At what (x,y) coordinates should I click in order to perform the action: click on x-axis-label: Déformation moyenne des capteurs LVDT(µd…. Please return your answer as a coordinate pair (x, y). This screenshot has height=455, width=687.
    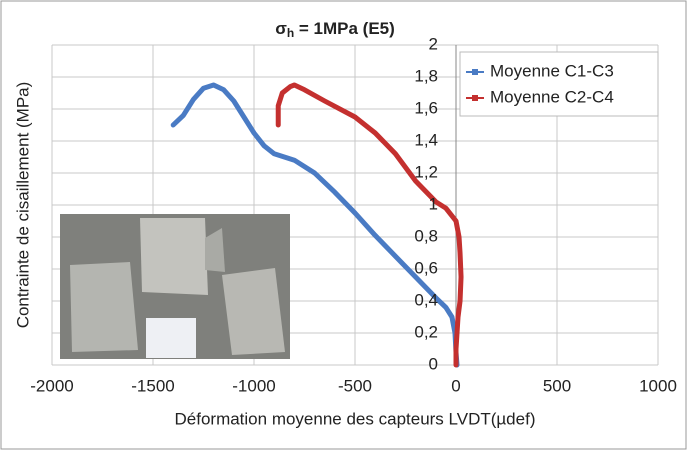
    Looking at the image, I should click on (355, 418).